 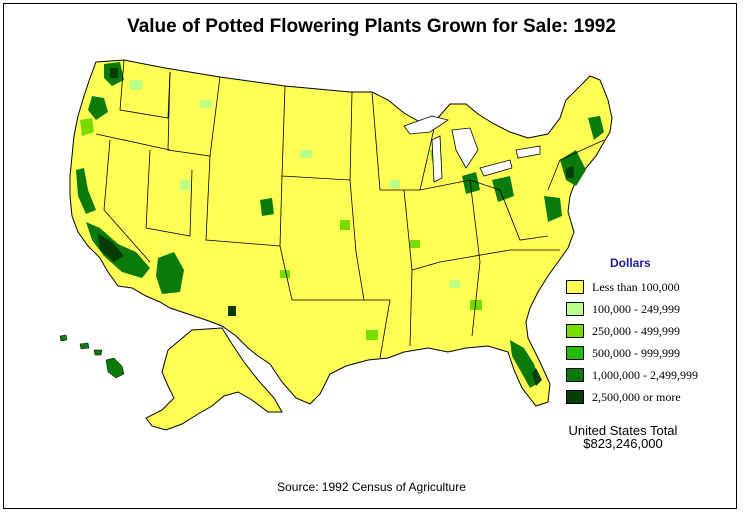 I want to click on legend-row: 500,000 - 999,999, so click(x=632, y=353).